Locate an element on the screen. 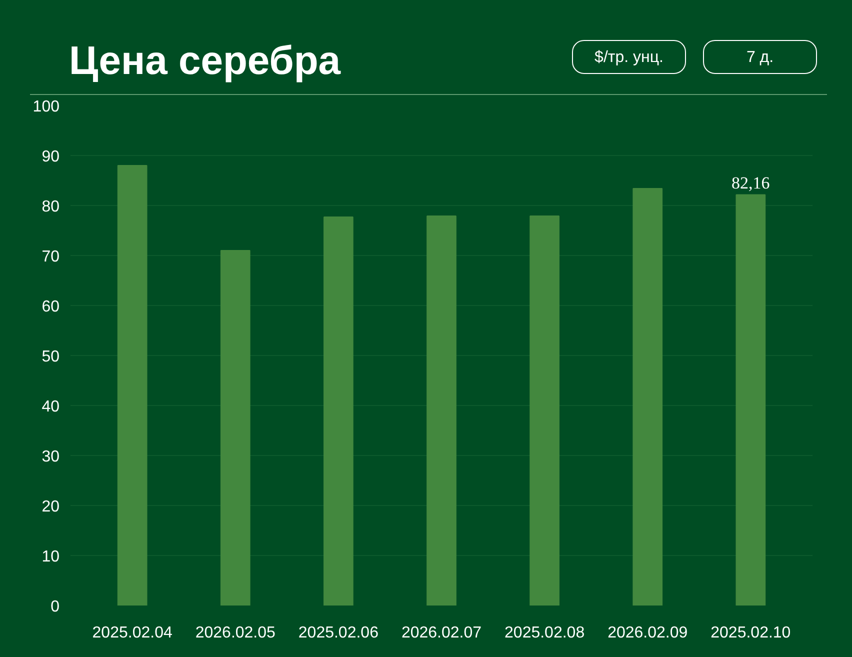 This screenshot has height=657, width=852. chart-title: Цена серебра is located at coordinates (205, 61).